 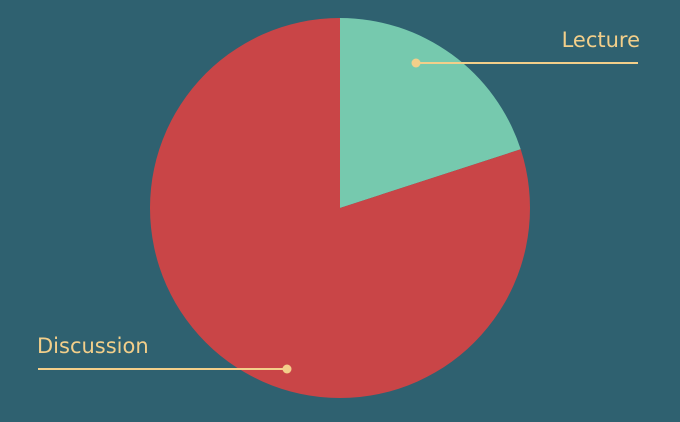 I want to click on leader-dot-lecture, so click(x=416, y=63).